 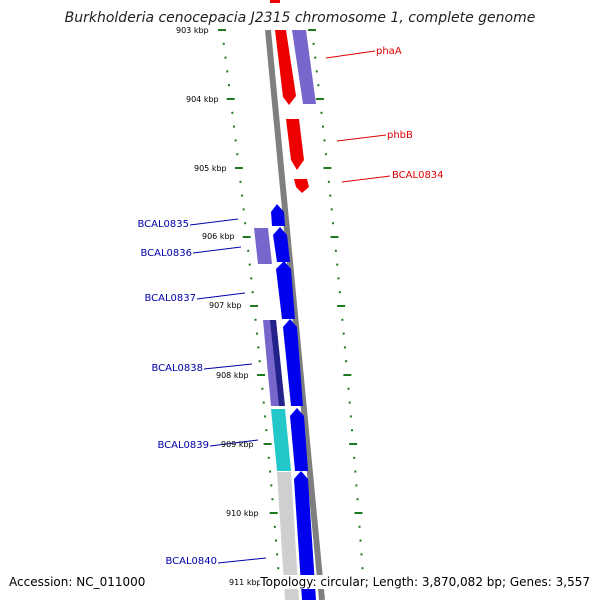 I want to click on feature-grey-BCAL0840, so click(x=288, y=536).